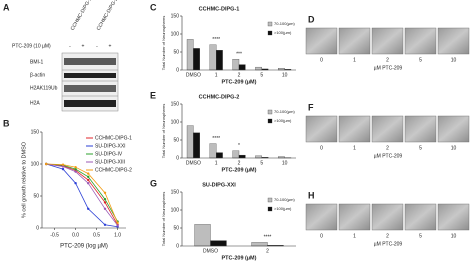 The image size is (474, 263). What do you see at coordinates (24, 179) in the screenshot?
I see `y-axis-label: % cell growth relative to DMSO` at bounding box center [24, 179].